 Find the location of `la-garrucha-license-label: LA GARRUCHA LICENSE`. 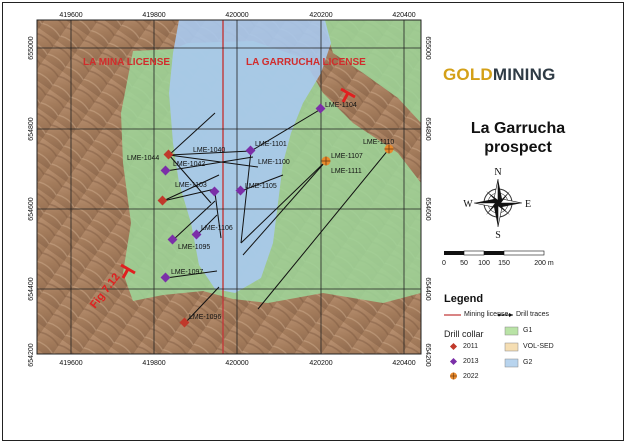

la-garrucha-license-label: LA GARRUCHA LICENSE is located at coordinates (306, 62).